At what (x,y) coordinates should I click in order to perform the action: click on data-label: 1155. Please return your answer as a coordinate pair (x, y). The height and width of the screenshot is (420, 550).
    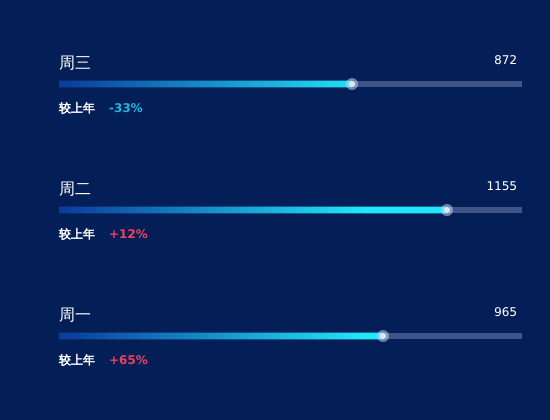
    Looking at the image, I should click on (501, 186).